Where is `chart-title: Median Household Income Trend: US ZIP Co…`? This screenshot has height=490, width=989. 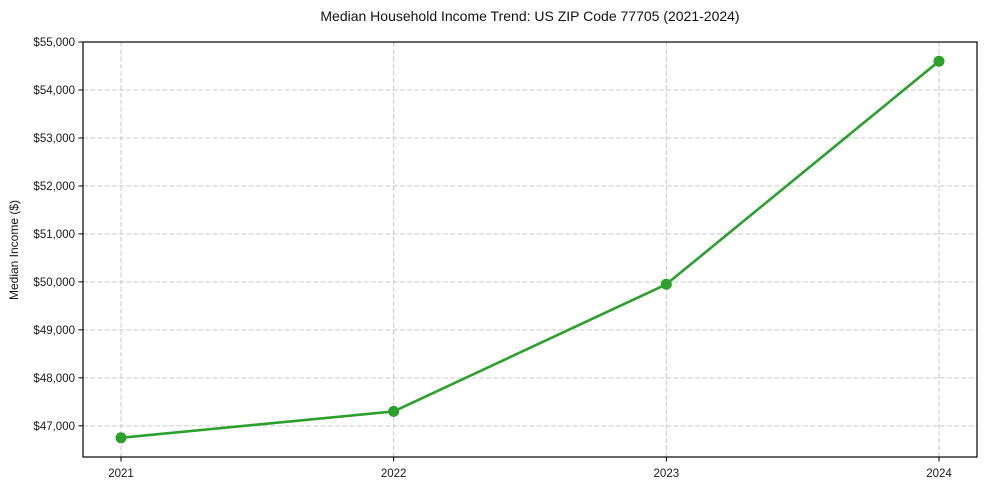 chart-title: Median Household Income Trend: US ZIP Co… is located at coordinates (530, 16).